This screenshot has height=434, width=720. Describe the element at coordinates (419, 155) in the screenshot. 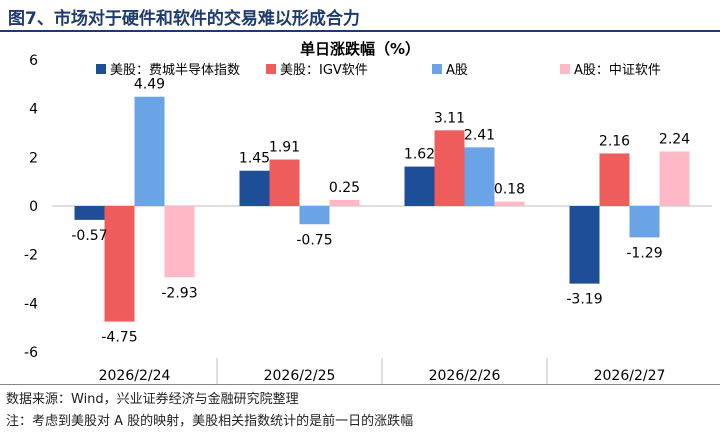

I see `data-label: 1.62` at that location.